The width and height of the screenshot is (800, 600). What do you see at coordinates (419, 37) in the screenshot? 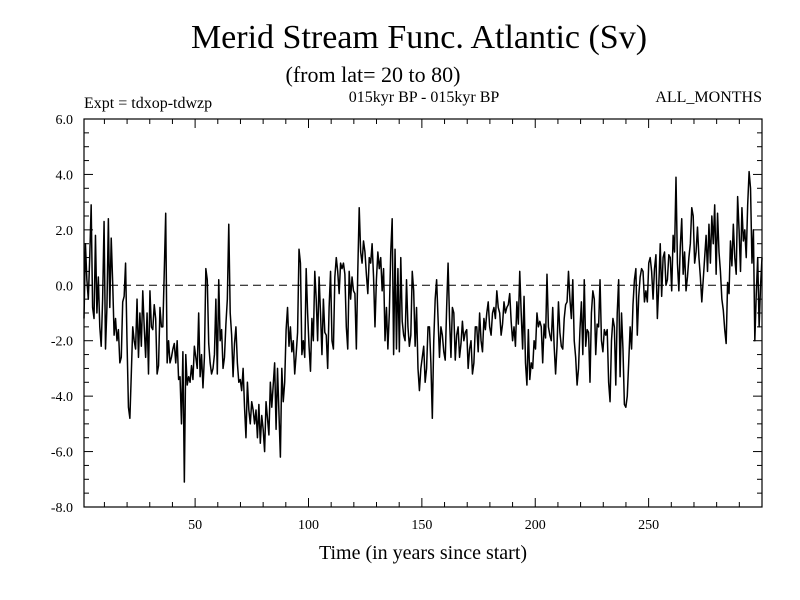
I see `chart-title: Merid Stream Func. Atlantic (Sv)` at bounding box center [419, 37].